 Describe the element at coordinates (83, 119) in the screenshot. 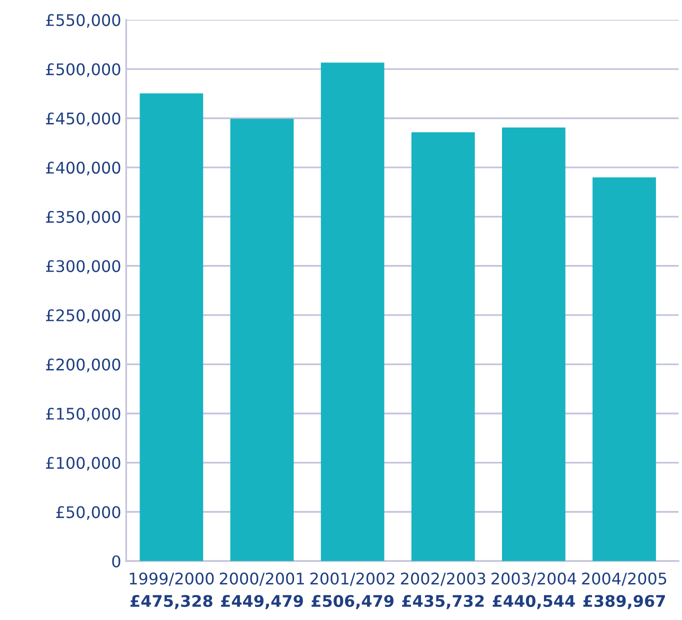

I see `y-tick-label: £450,000` at that location.